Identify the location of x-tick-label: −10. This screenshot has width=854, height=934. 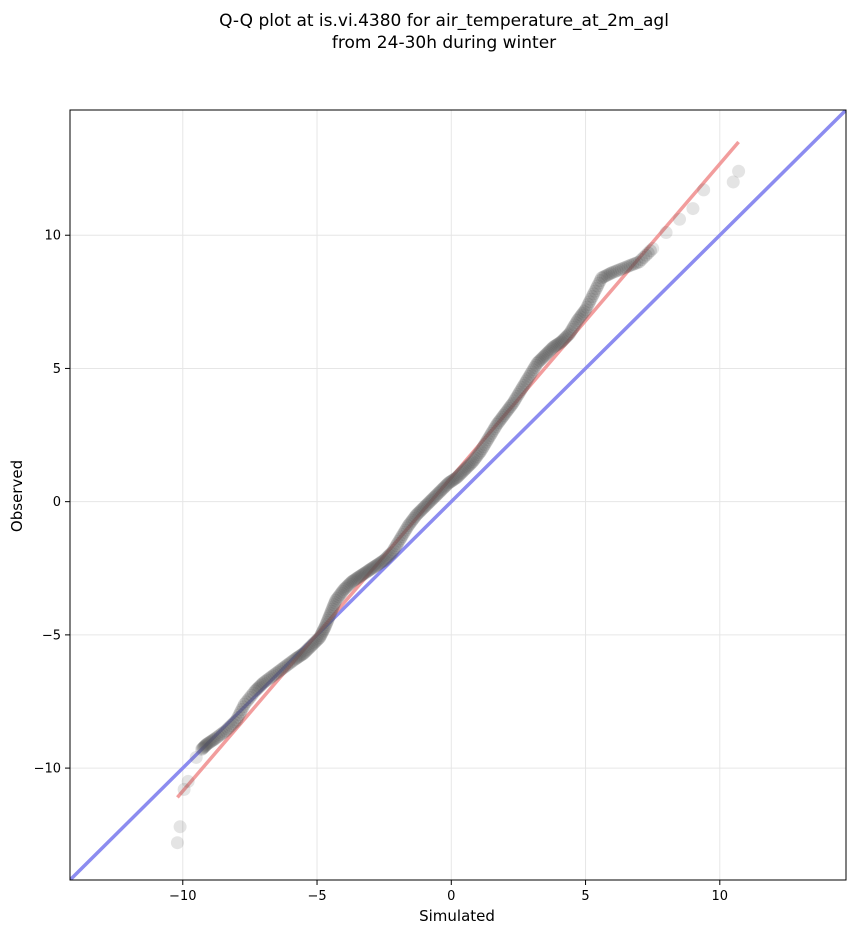
(182, 896).